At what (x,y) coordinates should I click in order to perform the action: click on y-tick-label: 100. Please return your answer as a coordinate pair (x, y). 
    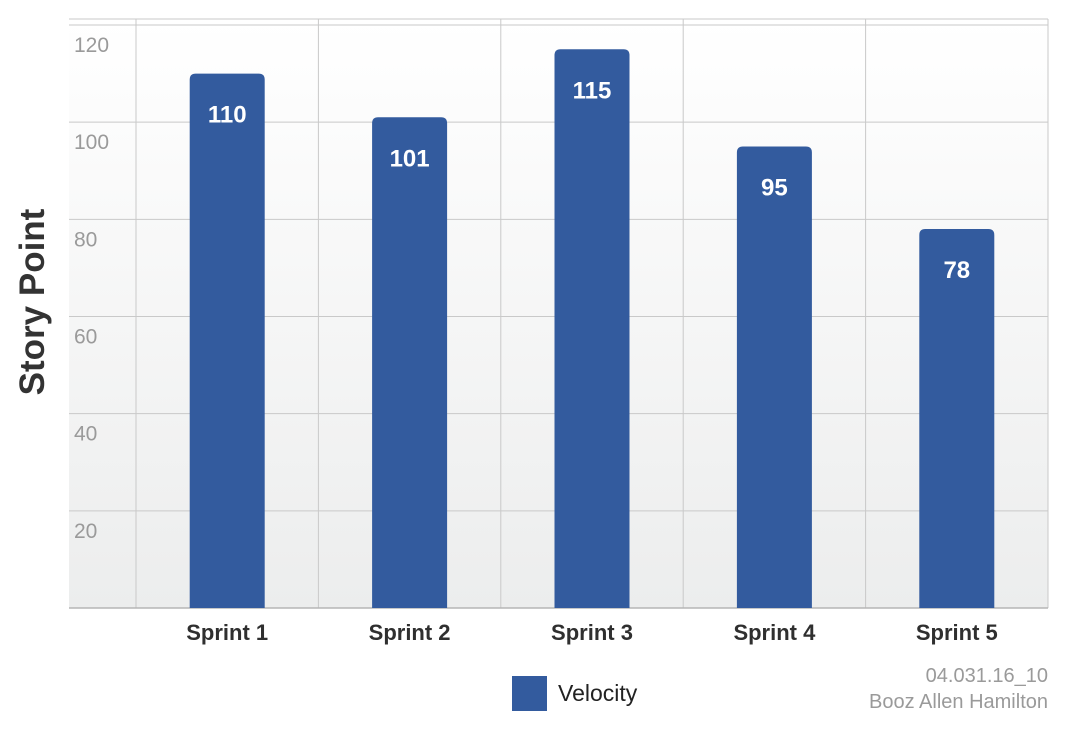
    Looking at the image, I should click on (91, 142).